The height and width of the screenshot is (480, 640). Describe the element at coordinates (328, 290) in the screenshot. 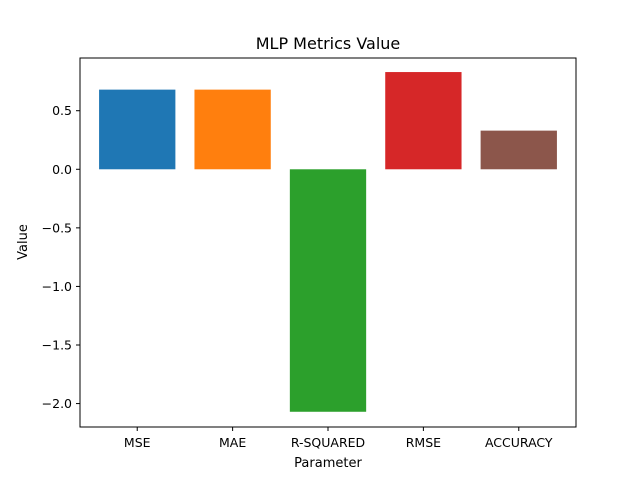

I see `bar-r-squared` at that location.